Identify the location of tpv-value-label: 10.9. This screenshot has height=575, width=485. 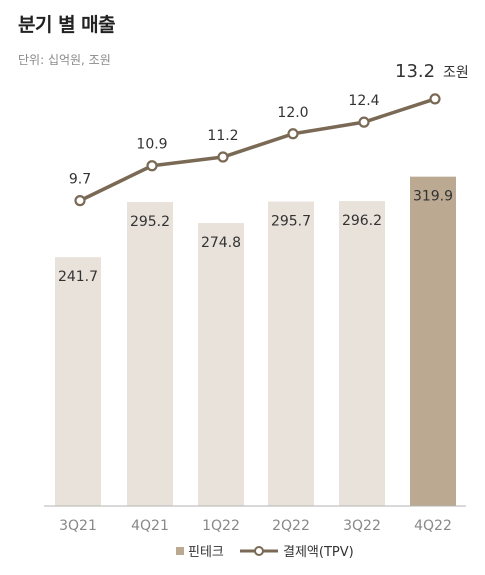
(151, 145).